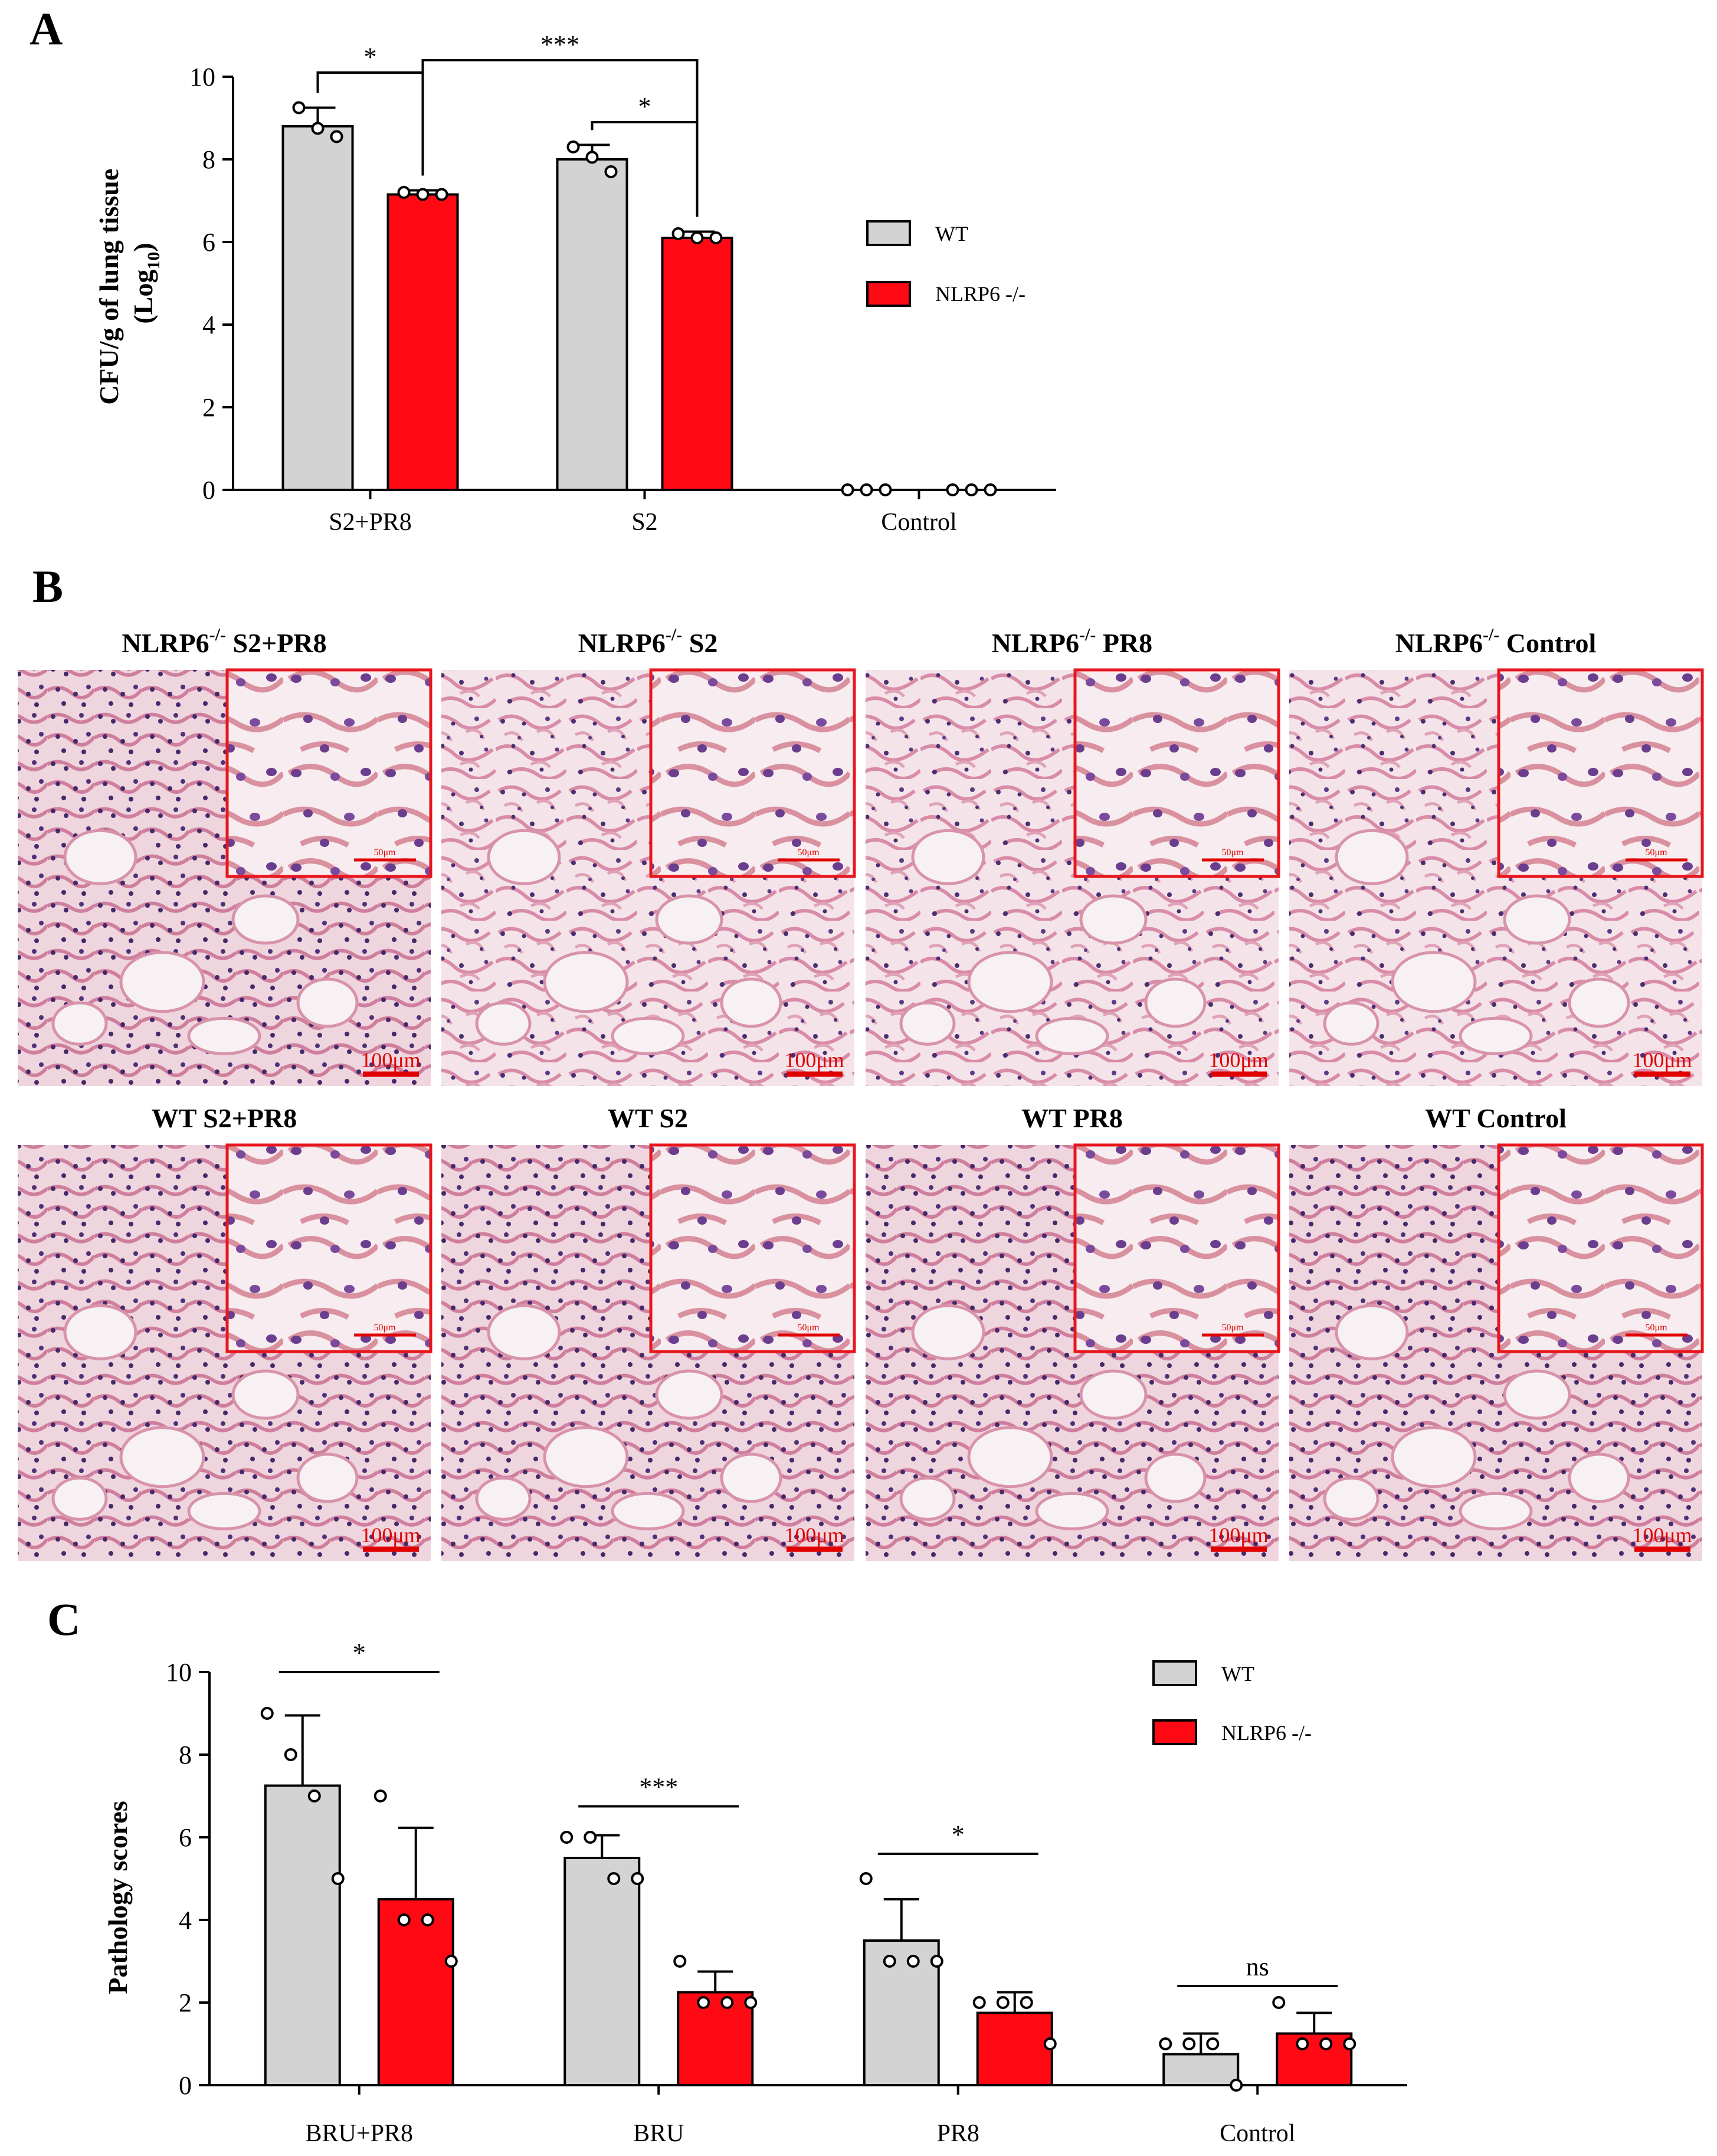 This screenshot has height=2156, width=1717. I want to click on chart-c-y-tick-label-5: 10, so click(179, 1672).